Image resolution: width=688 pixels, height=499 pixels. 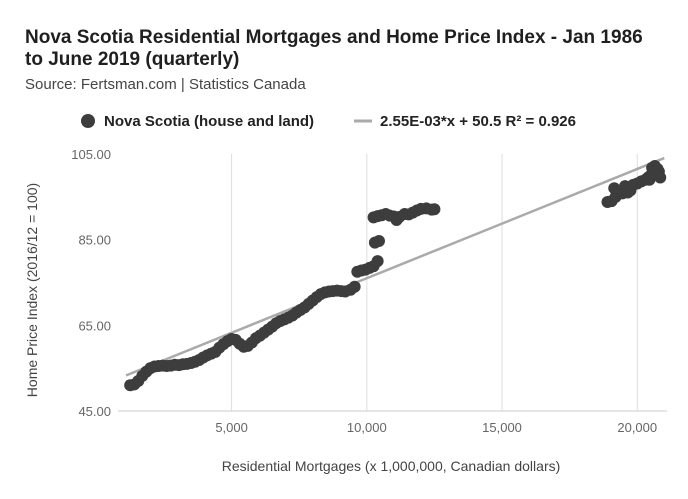 I want to click on x-axis-ticks: 5,000 10,000 15,000 20,000, so click(x=436, y=427).